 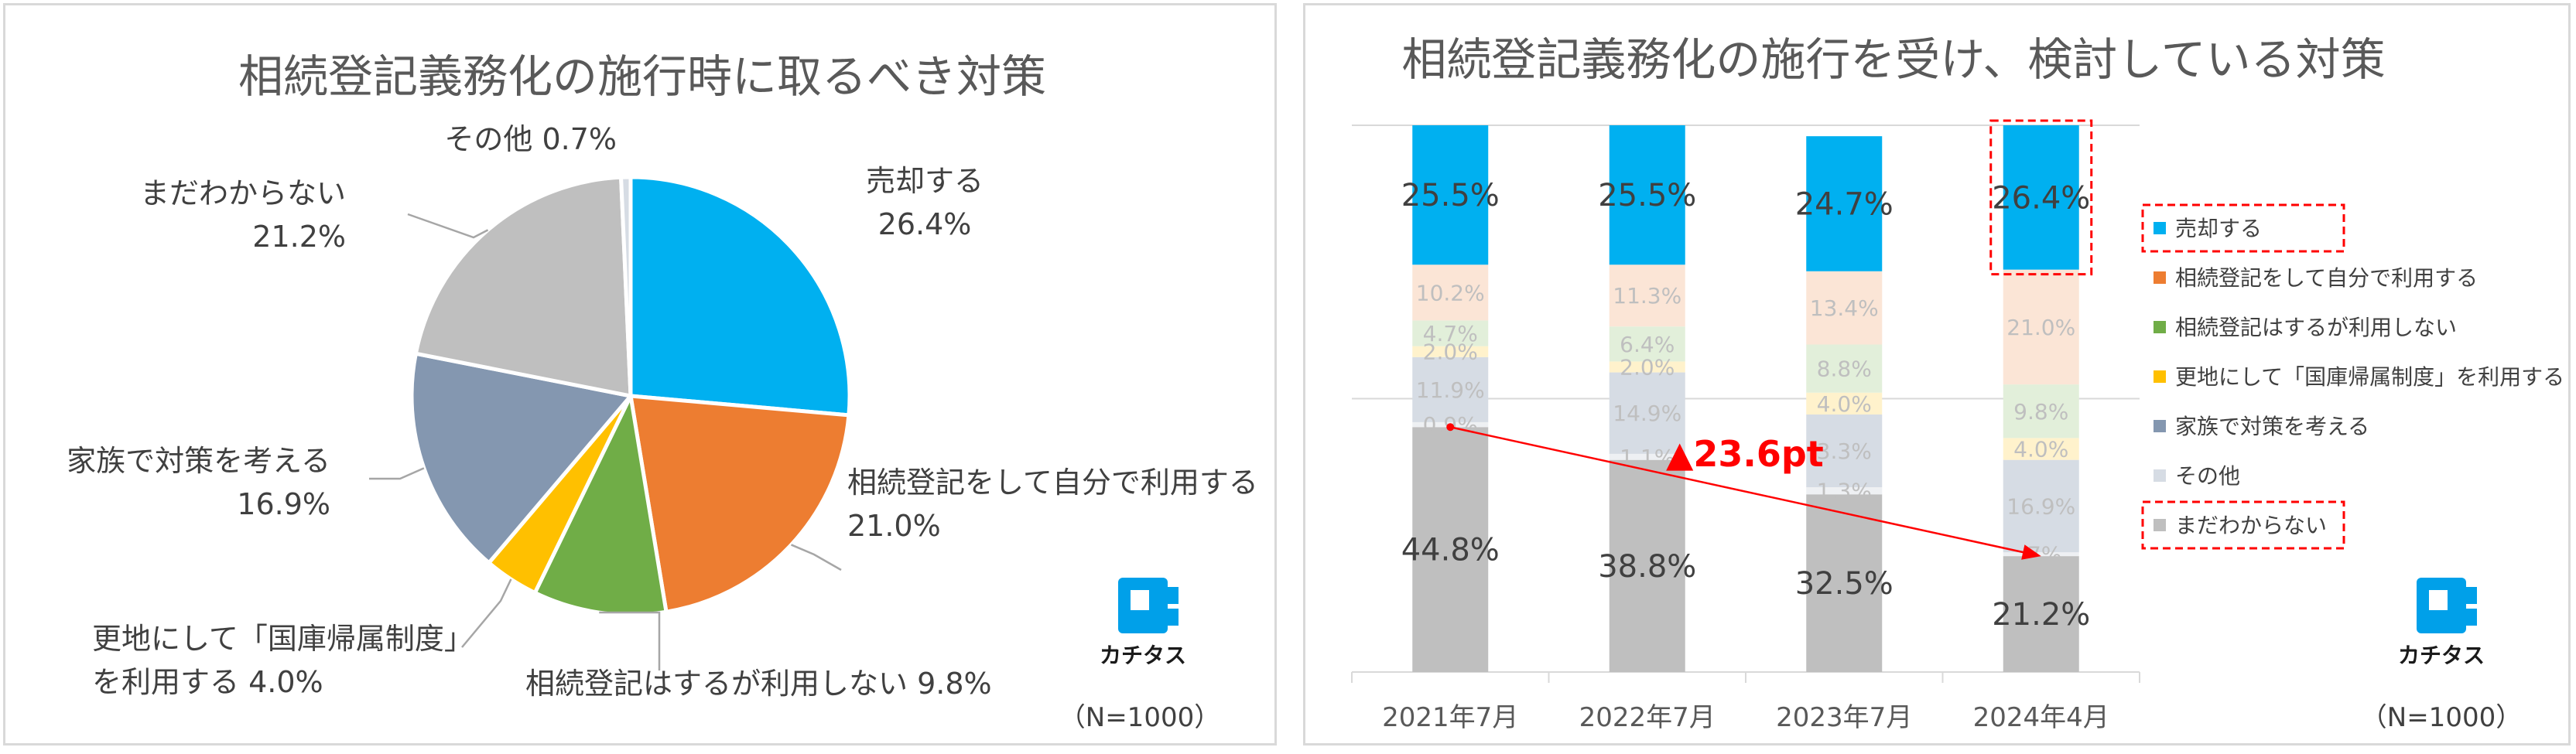 What do you see at coordinates (1844, 717) in the screenshot?
I see `x-tick-label: 2023年7月` at bounding box center [1844, 717].